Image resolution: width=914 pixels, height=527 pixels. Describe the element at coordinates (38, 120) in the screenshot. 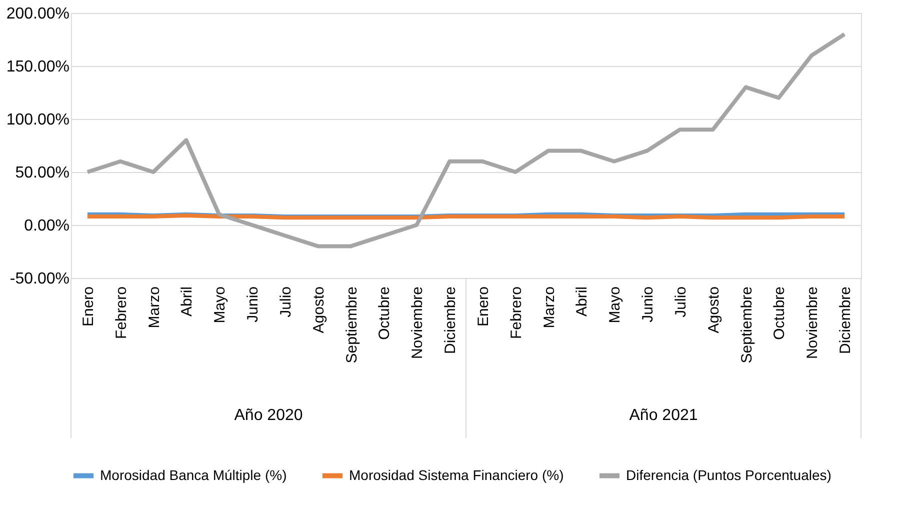

I see `y-tick-label: 100.00%` at that location.